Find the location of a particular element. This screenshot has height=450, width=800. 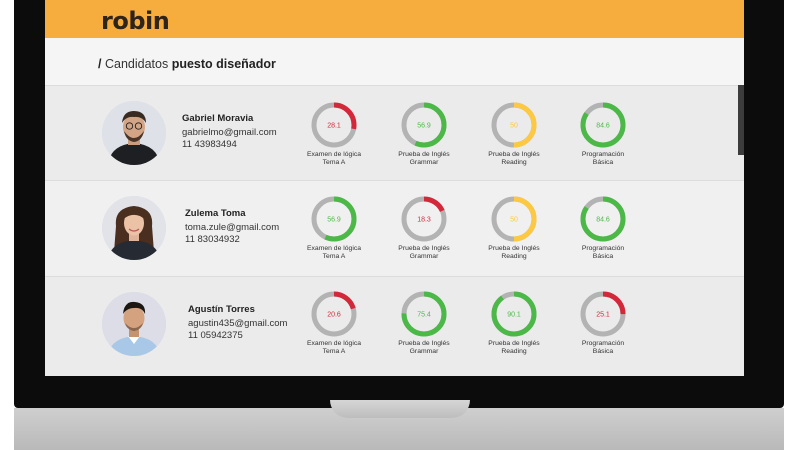

score-logic: 28.1 Examen de lógica Tema A is located at coordinates (334, 134).